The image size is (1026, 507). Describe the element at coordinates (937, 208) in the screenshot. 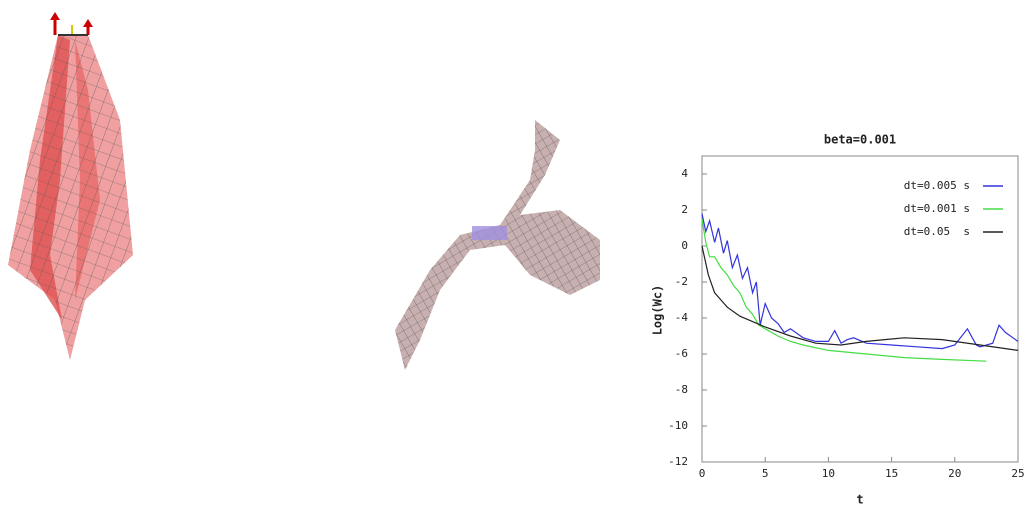

I see `legend-label: dt=0.001 s` at that location.